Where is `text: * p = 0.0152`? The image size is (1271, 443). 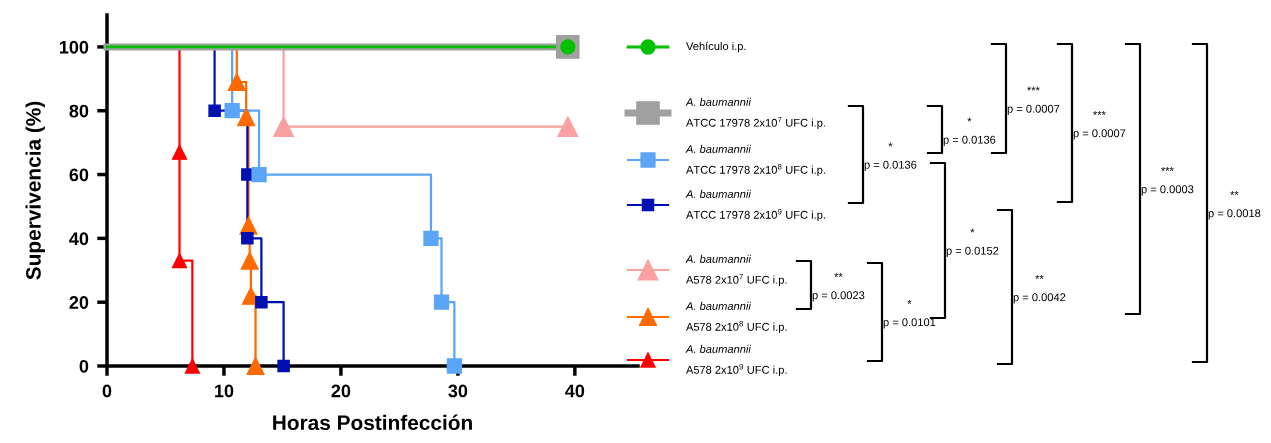 text: * p = 0.0152 is located at coordinates (972, 242).